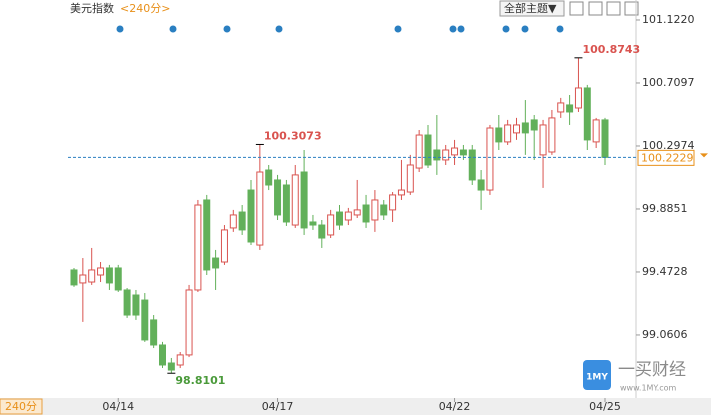 This screenshot has height=415, width=711. What do you see at coordinates (665, 271) in the screenshot?
I see `y-tick-label: 99.4728` at bounding box center [665, 271].